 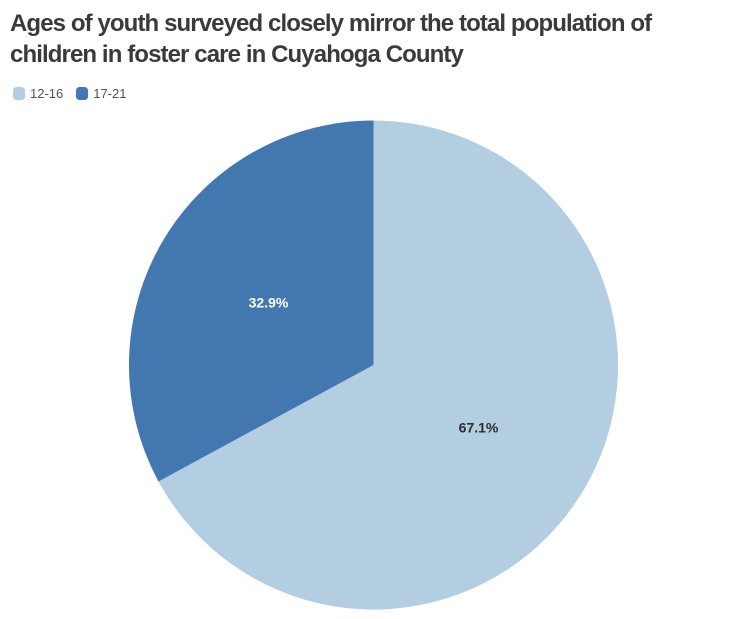 I want to click on legend-label-12-16: 12-16, so click(x=47, y=93).